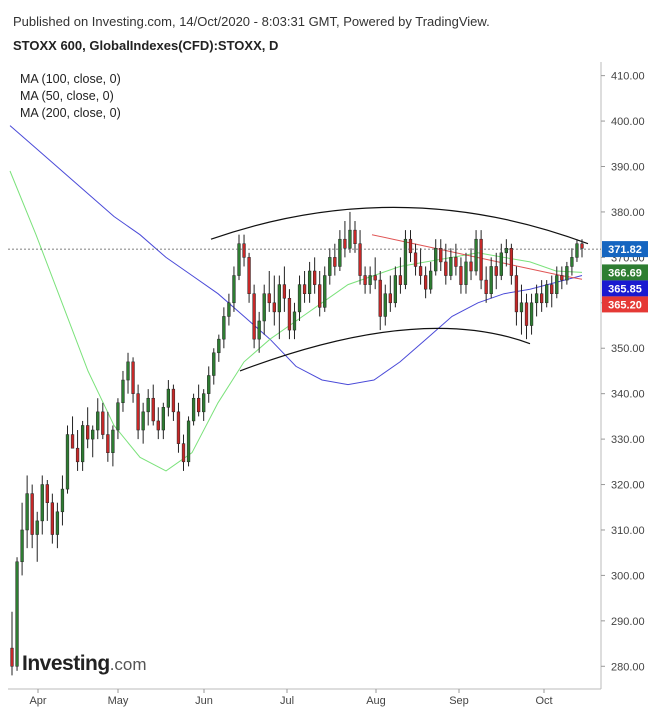 This screenshot has width=653, height=709. Describe the element at coordinates (385, 349) in the screenshot. I see `arc-lower` at that location.